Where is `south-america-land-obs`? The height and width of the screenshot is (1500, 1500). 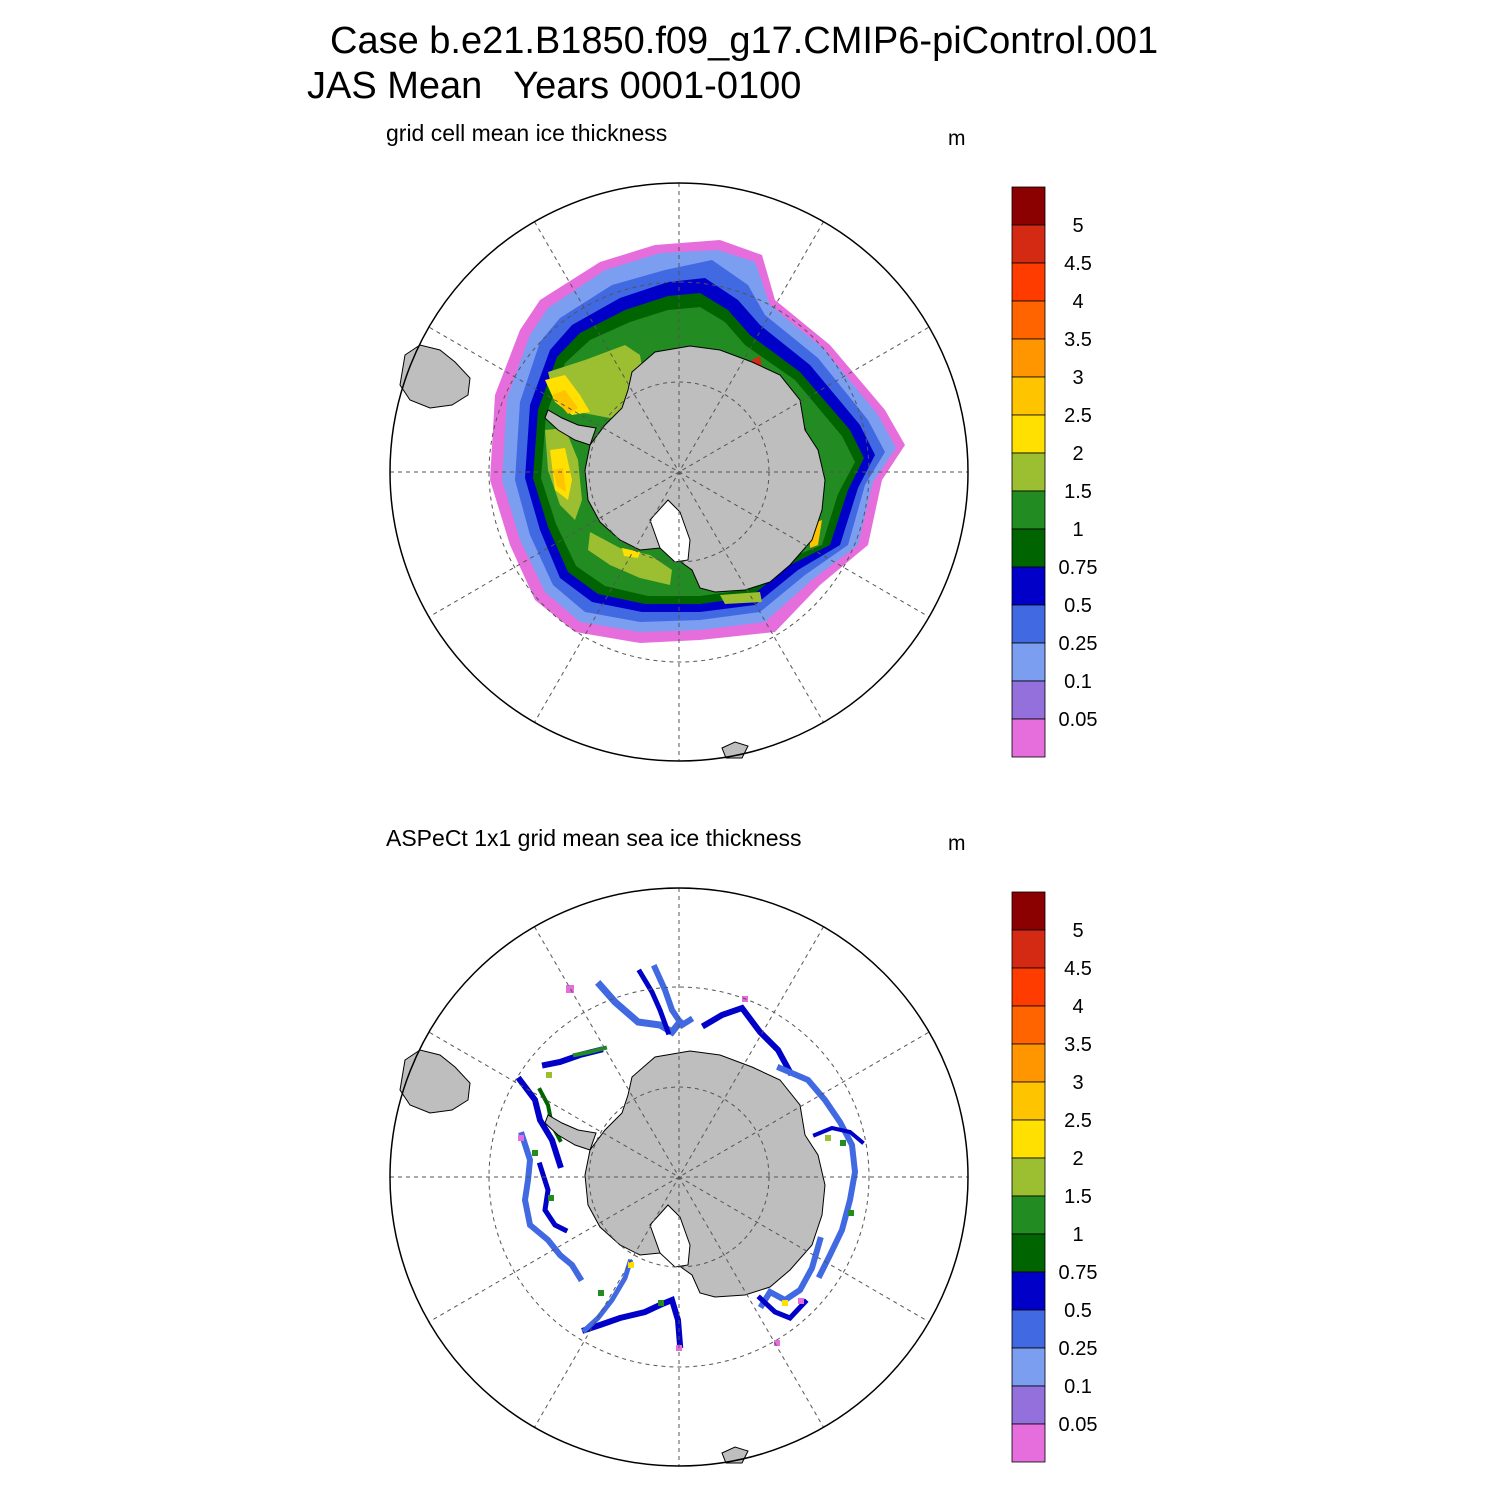 south-america-land-obs is located at coordinates (435, 1081).